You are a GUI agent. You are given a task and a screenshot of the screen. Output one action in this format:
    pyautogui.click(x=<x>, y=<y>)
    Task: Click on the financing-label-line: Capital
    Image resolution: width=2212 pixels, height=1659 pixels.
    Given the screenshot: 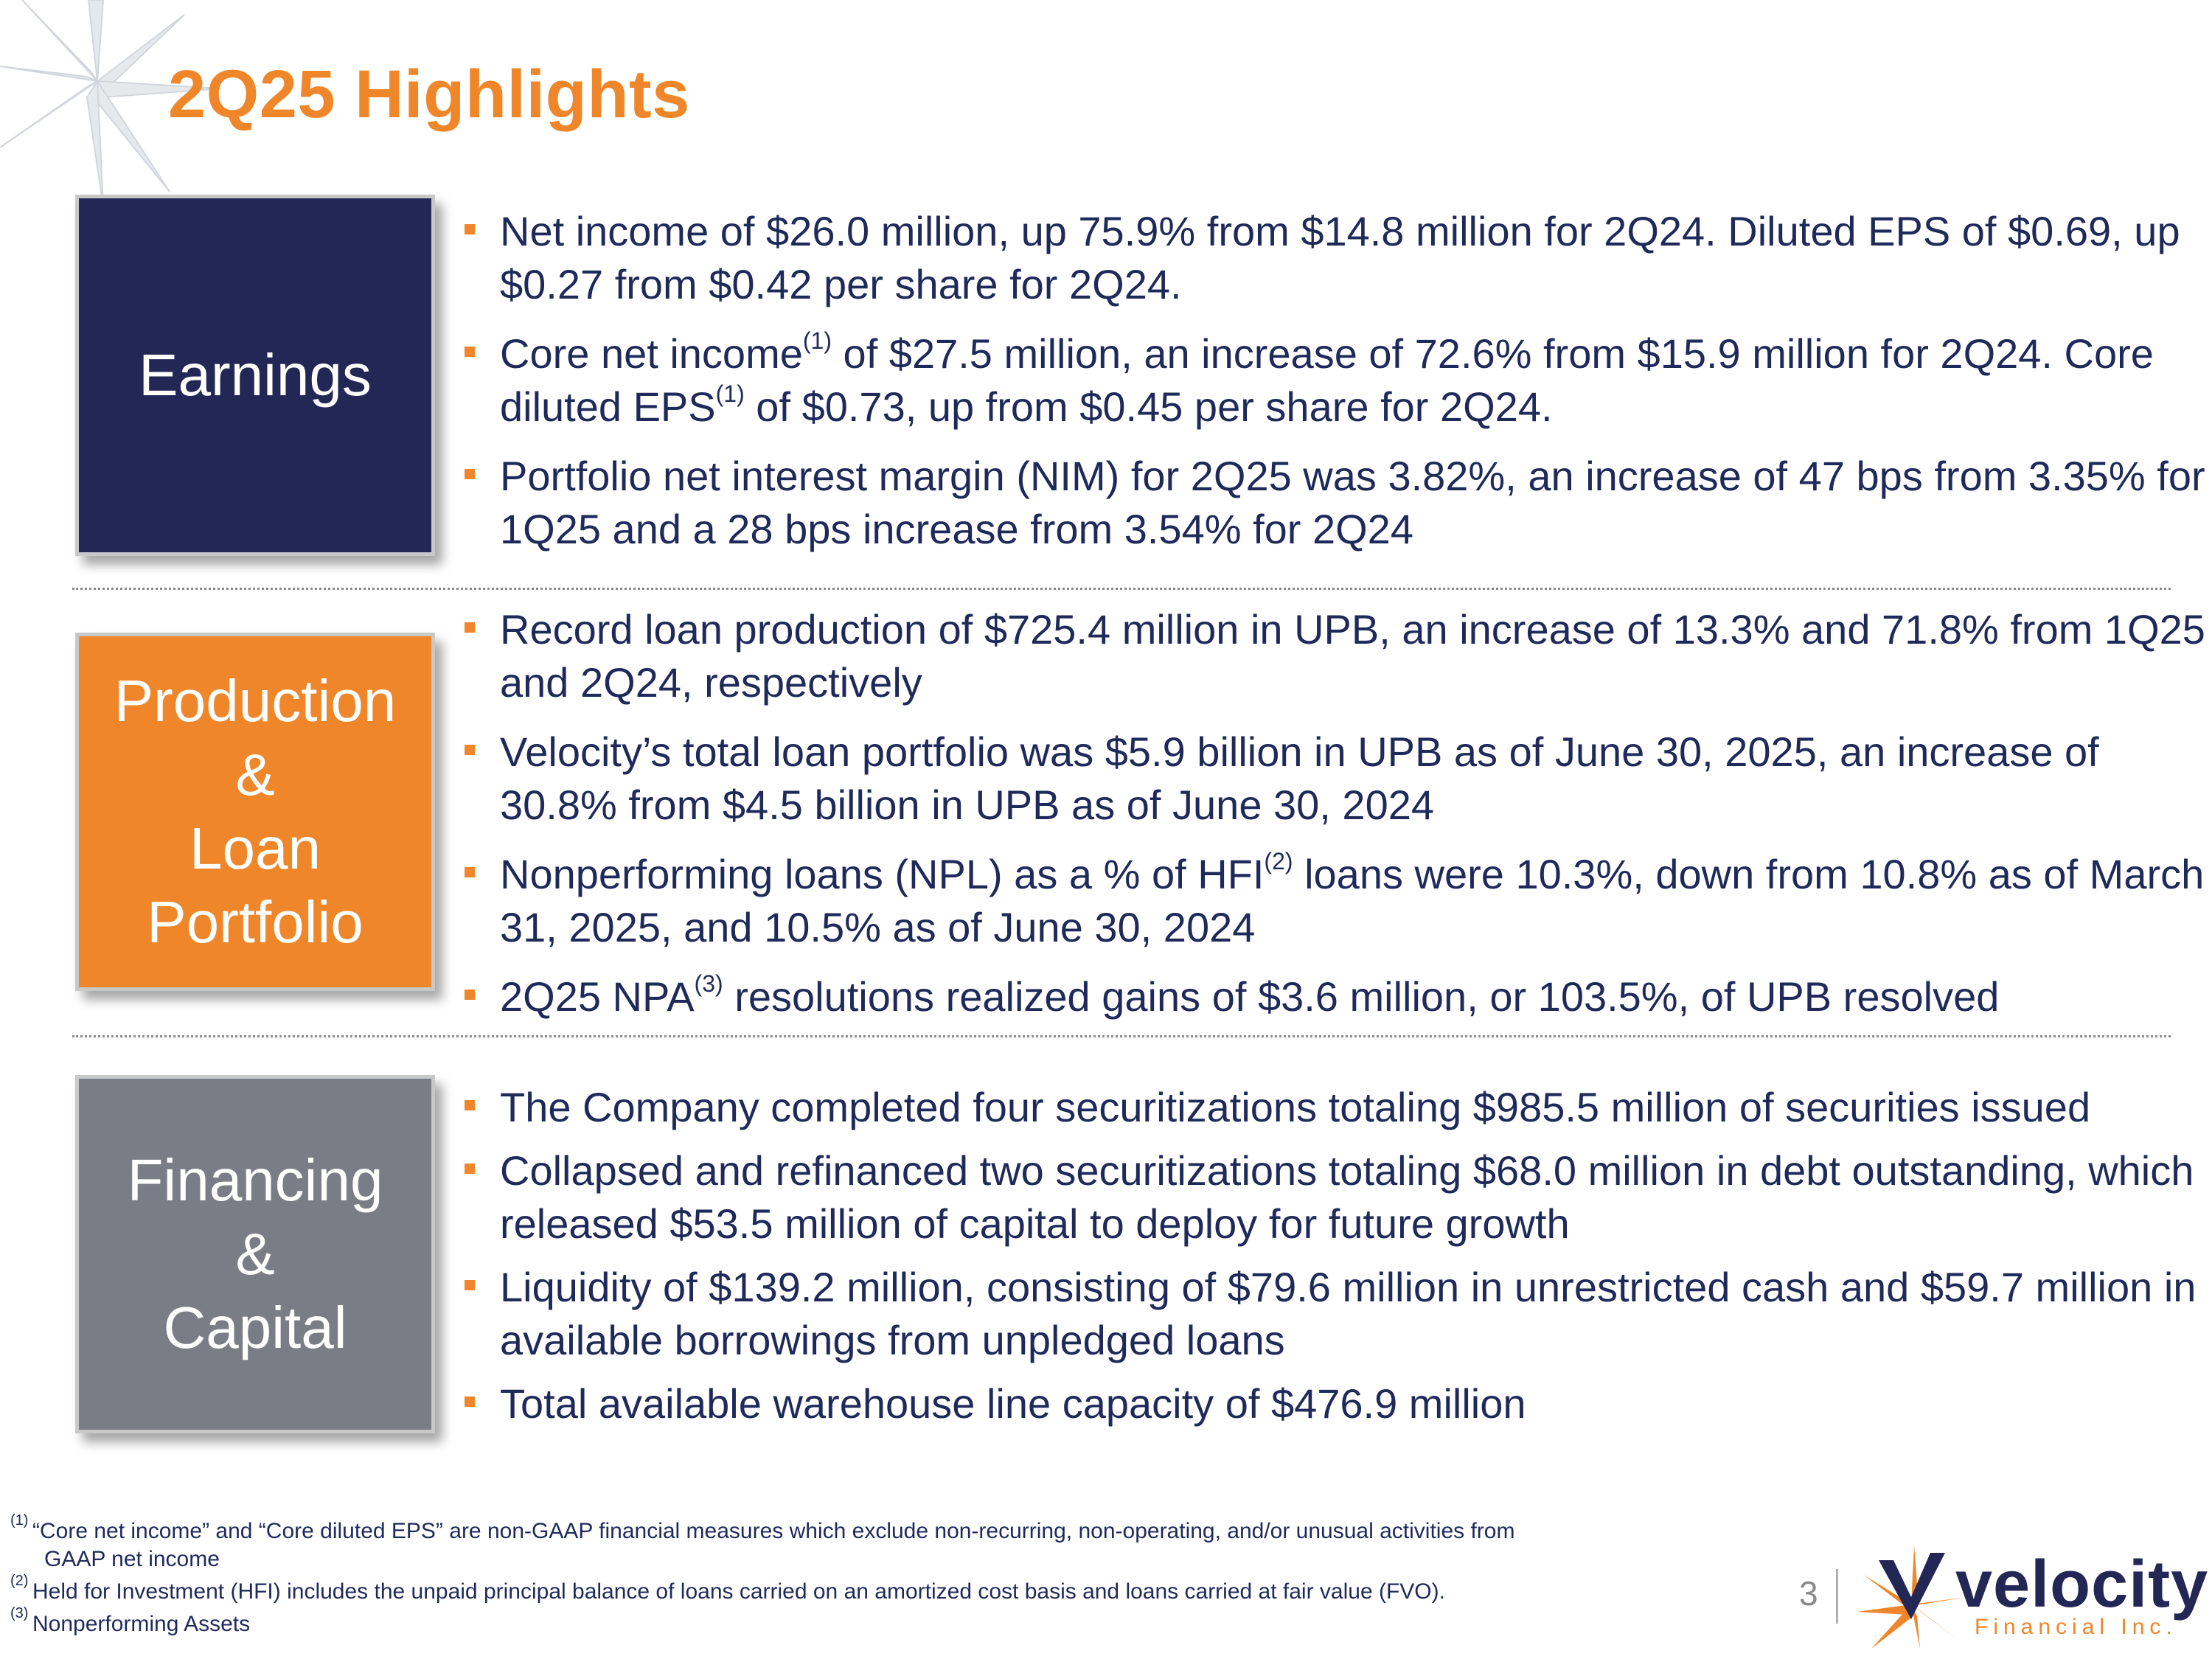 What is the action you would take?
    pyautogui.click(x=255, y=1327)
    